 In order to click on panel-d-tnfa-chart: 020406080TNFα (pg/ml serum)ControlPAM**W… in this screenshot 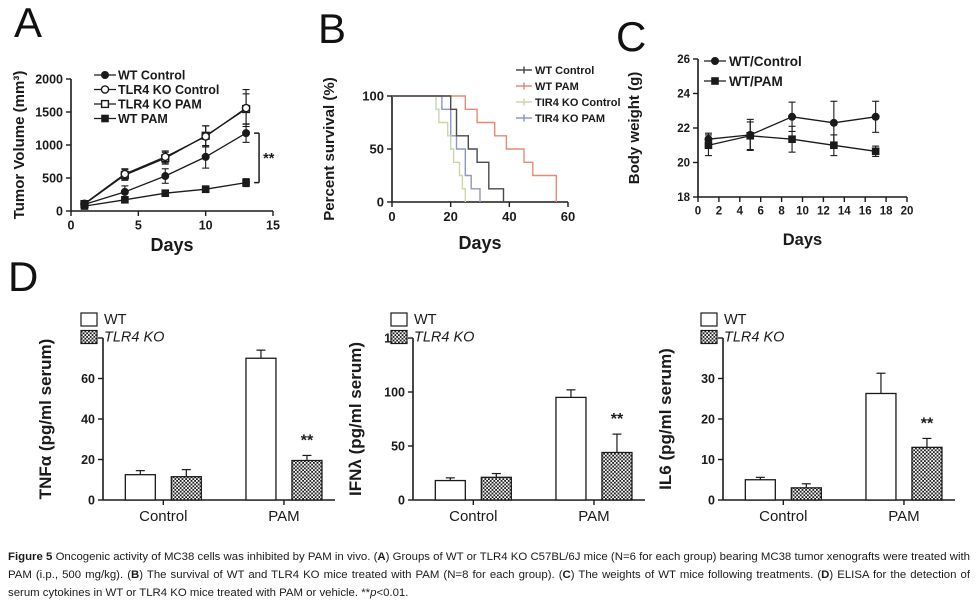, I will do `click(185, 418)`.